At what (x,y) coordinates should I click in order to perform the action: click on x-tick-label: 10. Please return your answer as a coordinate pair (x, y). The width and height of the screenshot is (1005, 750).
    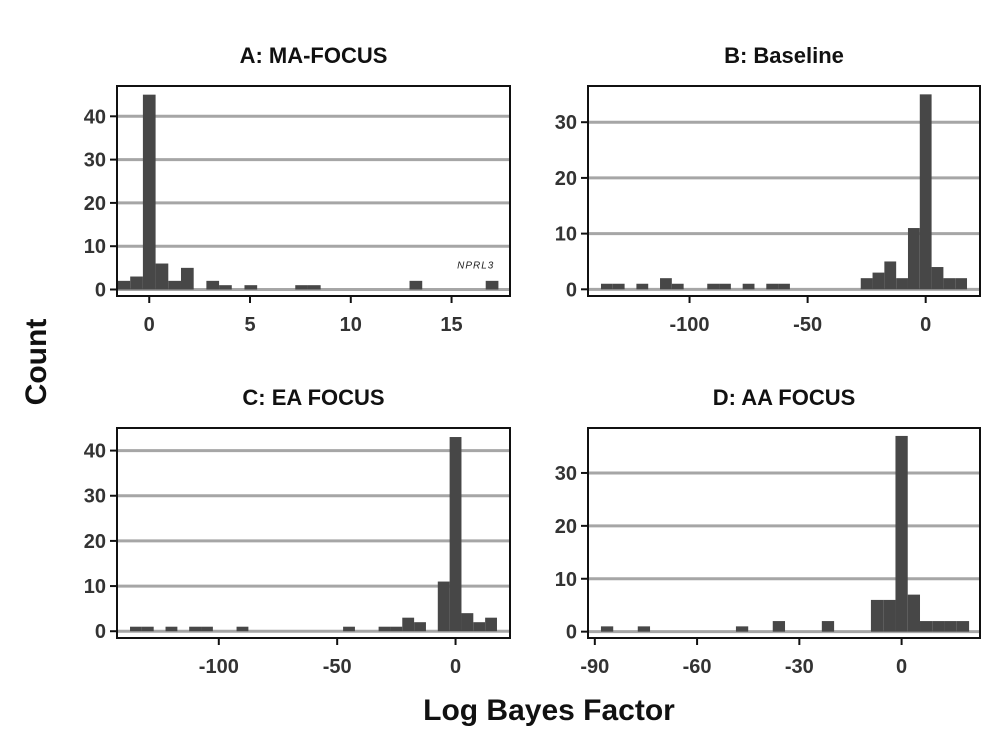
    Looking at the image, I should click on (351, 325).